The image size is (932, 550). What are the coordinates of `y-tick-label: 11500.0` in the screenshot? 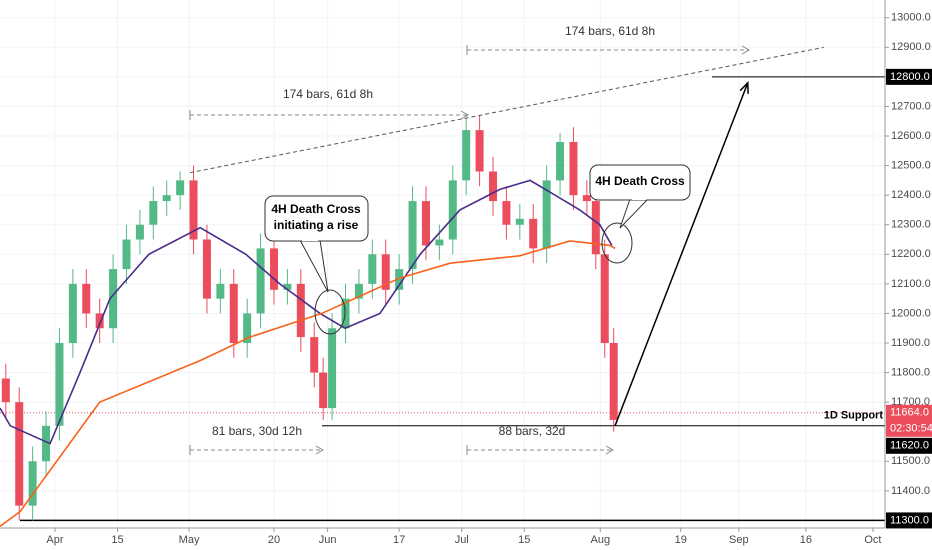 It's located at (910, 461).